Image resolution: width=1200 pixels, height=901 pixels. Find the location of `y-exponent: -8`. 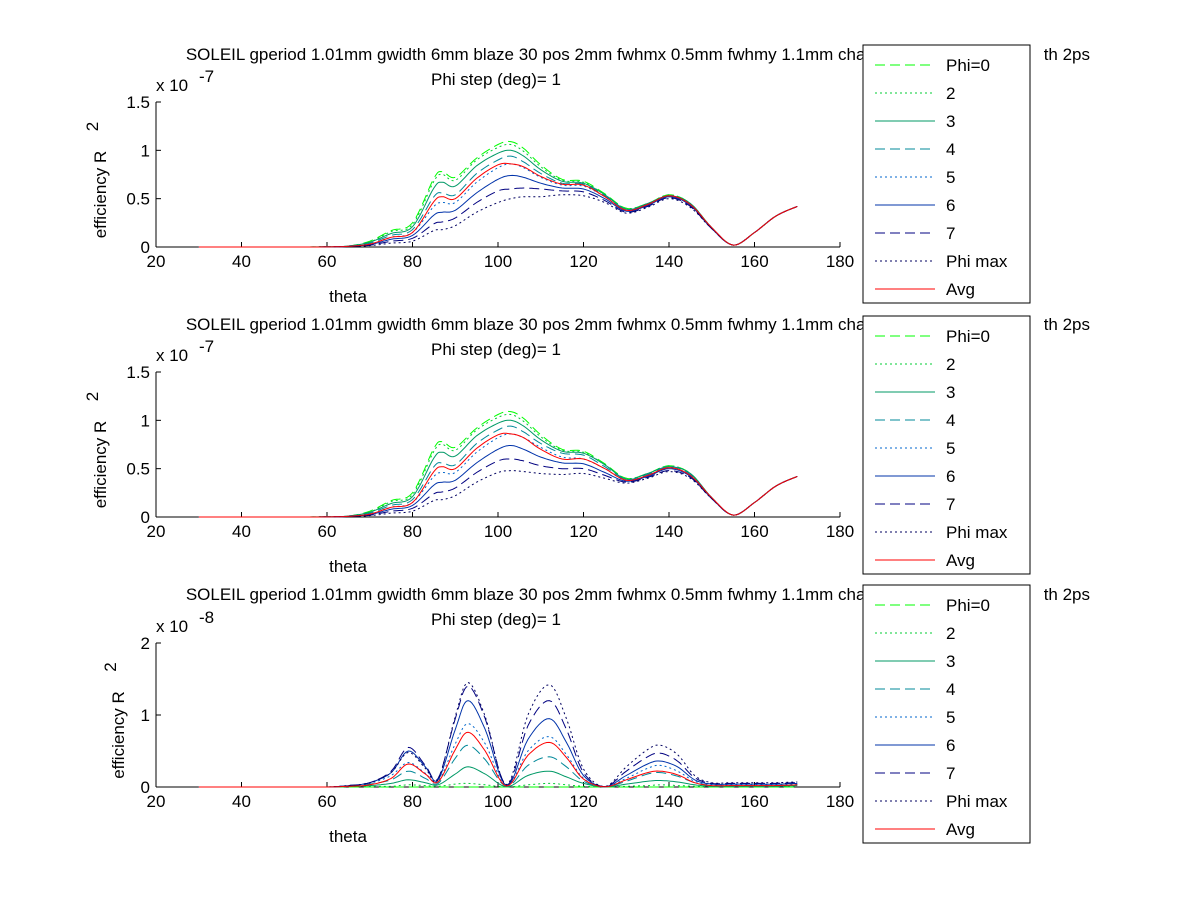

y-exponent: -8 is located at coordinates (206, 617).